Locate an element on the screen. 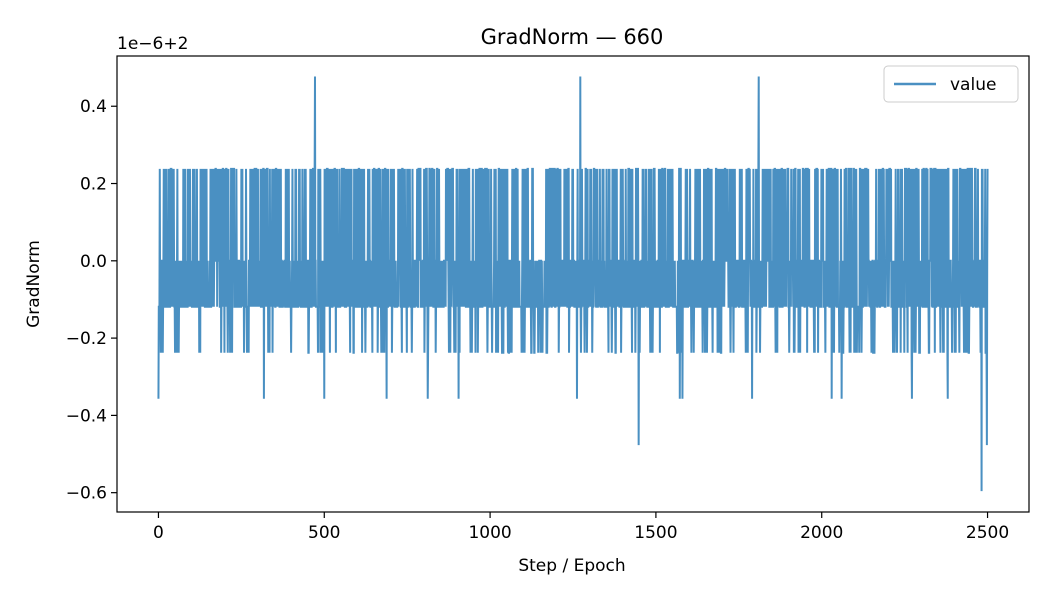  x-tick-label: 2000 is located at coordinates (821, 533).